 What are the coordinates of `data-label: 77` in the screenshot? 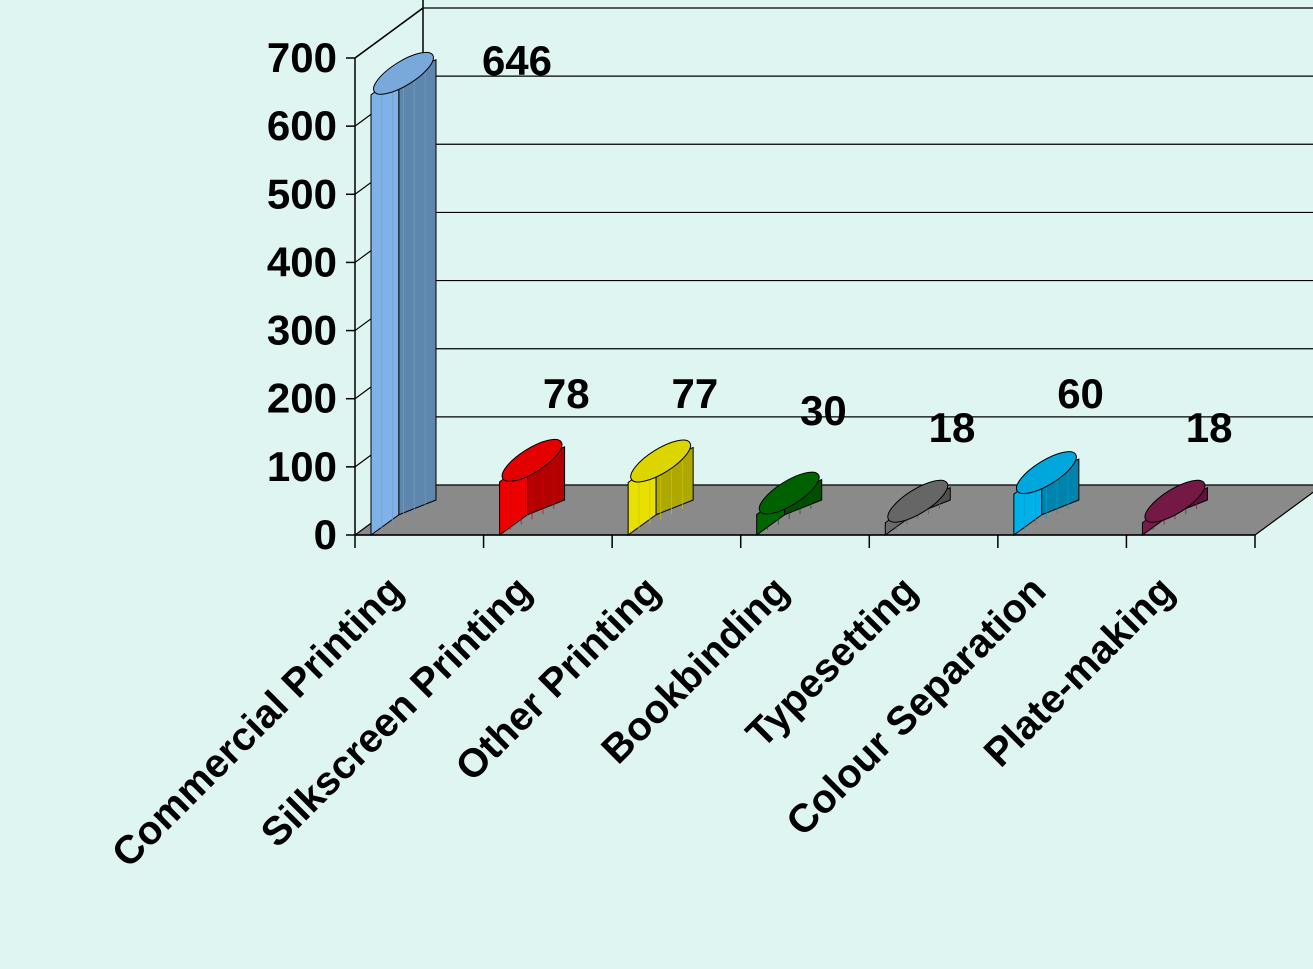 It's located at (694, 393).